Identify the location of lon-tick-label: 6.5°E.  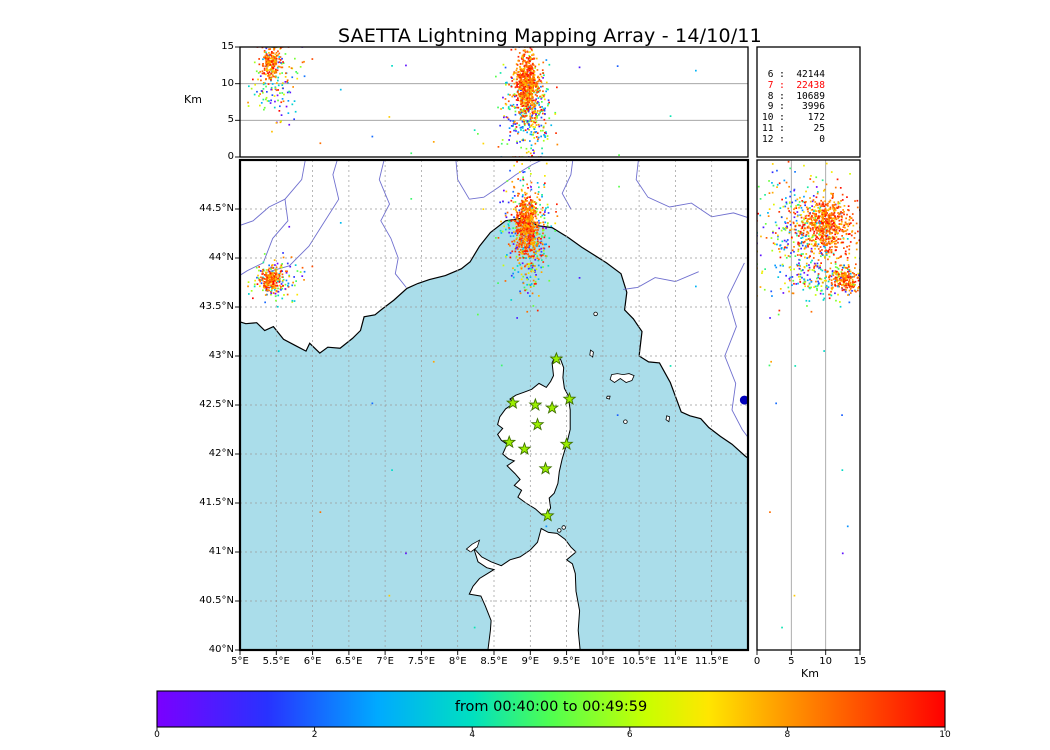
(349, 661).